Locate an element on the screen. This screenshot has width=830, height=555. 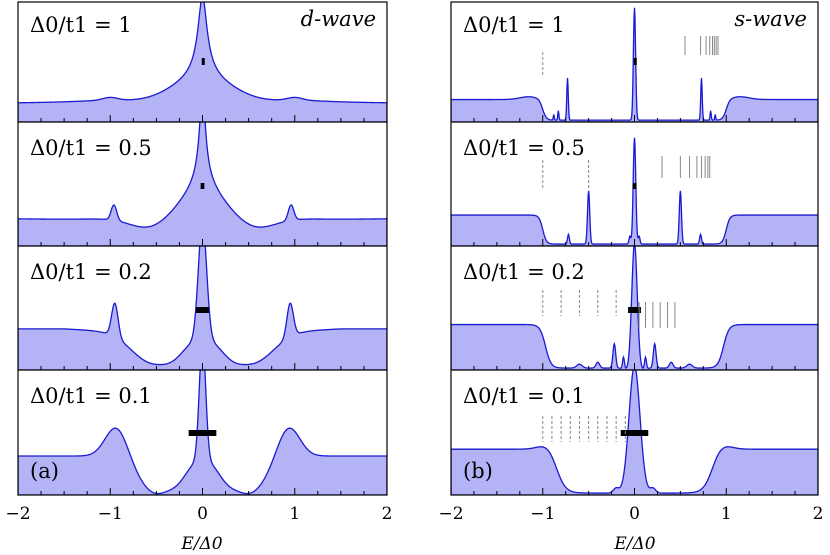
row-label-d-2: Δ0/t1 = 0.5 is located at coordinates (91, 148).